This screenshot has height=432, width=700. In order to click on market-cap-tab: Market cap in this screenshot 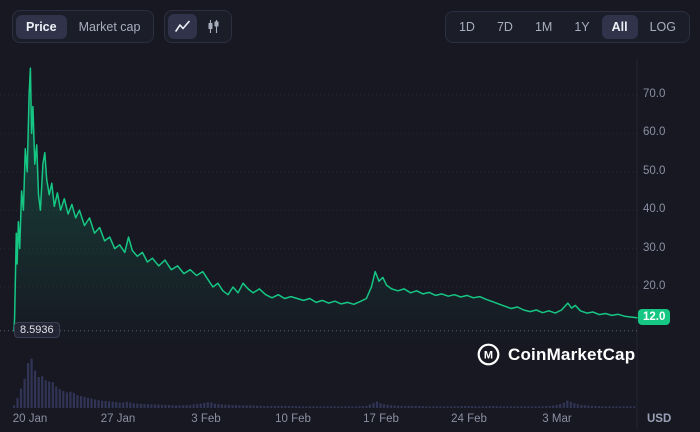, I will do `click(110, 27)`.